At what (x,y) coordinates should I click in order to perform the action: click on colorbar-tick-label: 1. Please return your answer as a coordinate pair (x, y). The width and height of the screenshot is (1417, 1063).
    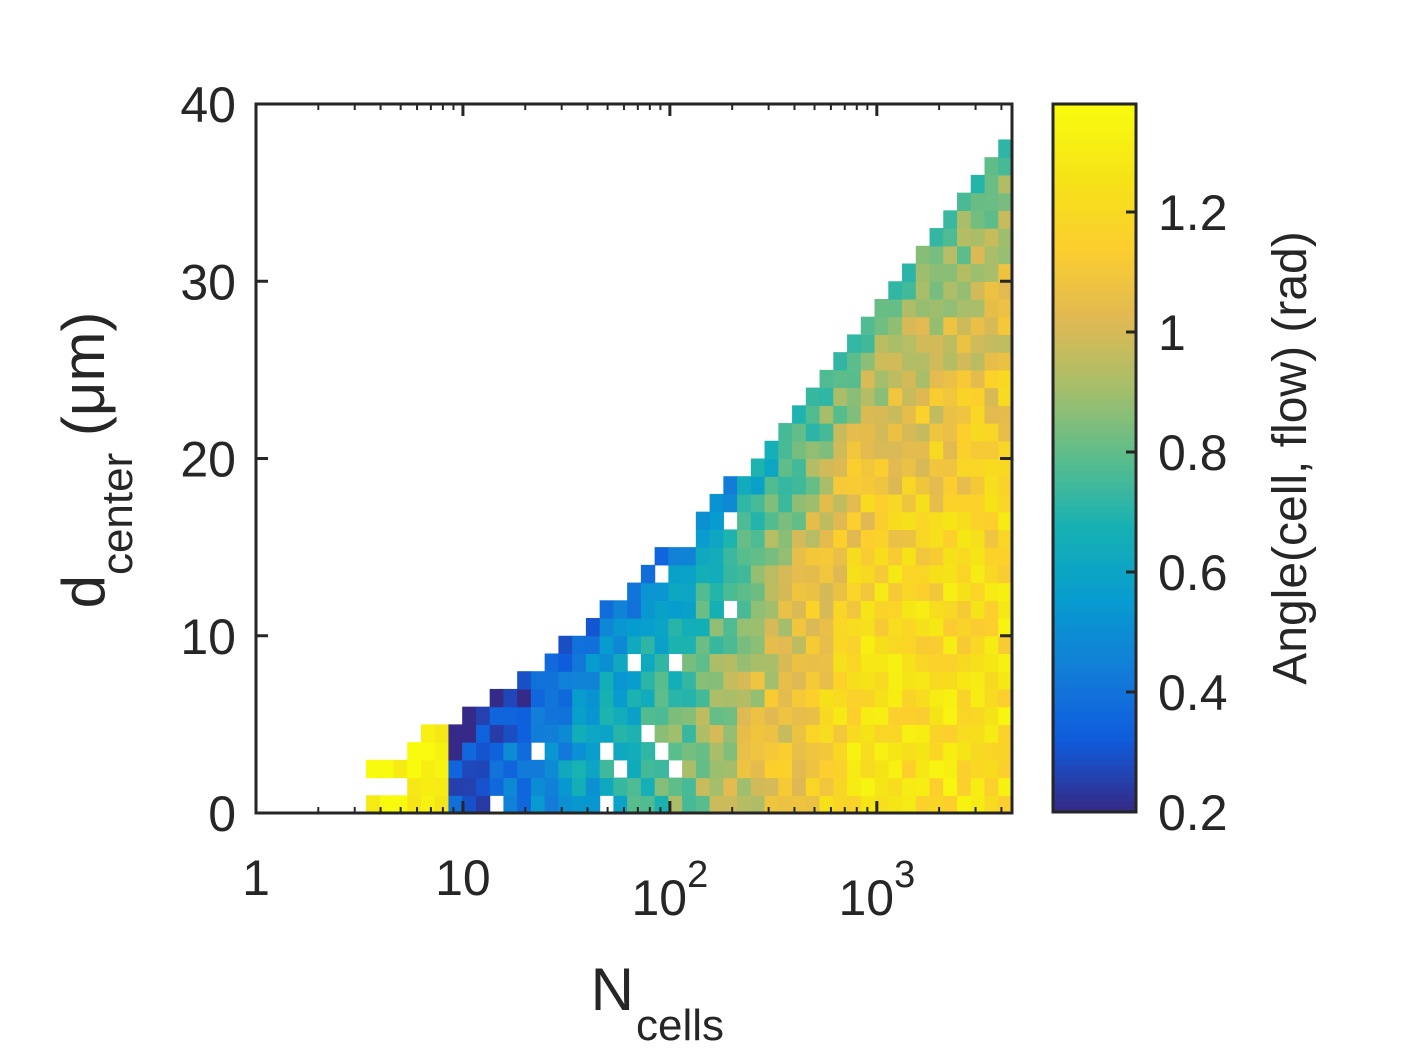
    Looking at the image, I should click on (1172, 333).